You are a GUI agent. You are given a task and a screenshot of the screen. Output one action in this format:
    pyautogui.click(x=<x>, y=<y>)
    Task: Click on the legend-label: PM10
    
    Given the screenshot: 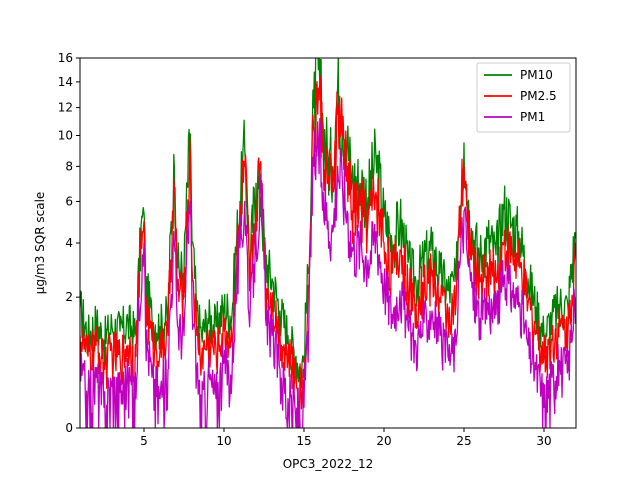 What is the action you would take?
    pyautogui.click(x=536, y=75)
    